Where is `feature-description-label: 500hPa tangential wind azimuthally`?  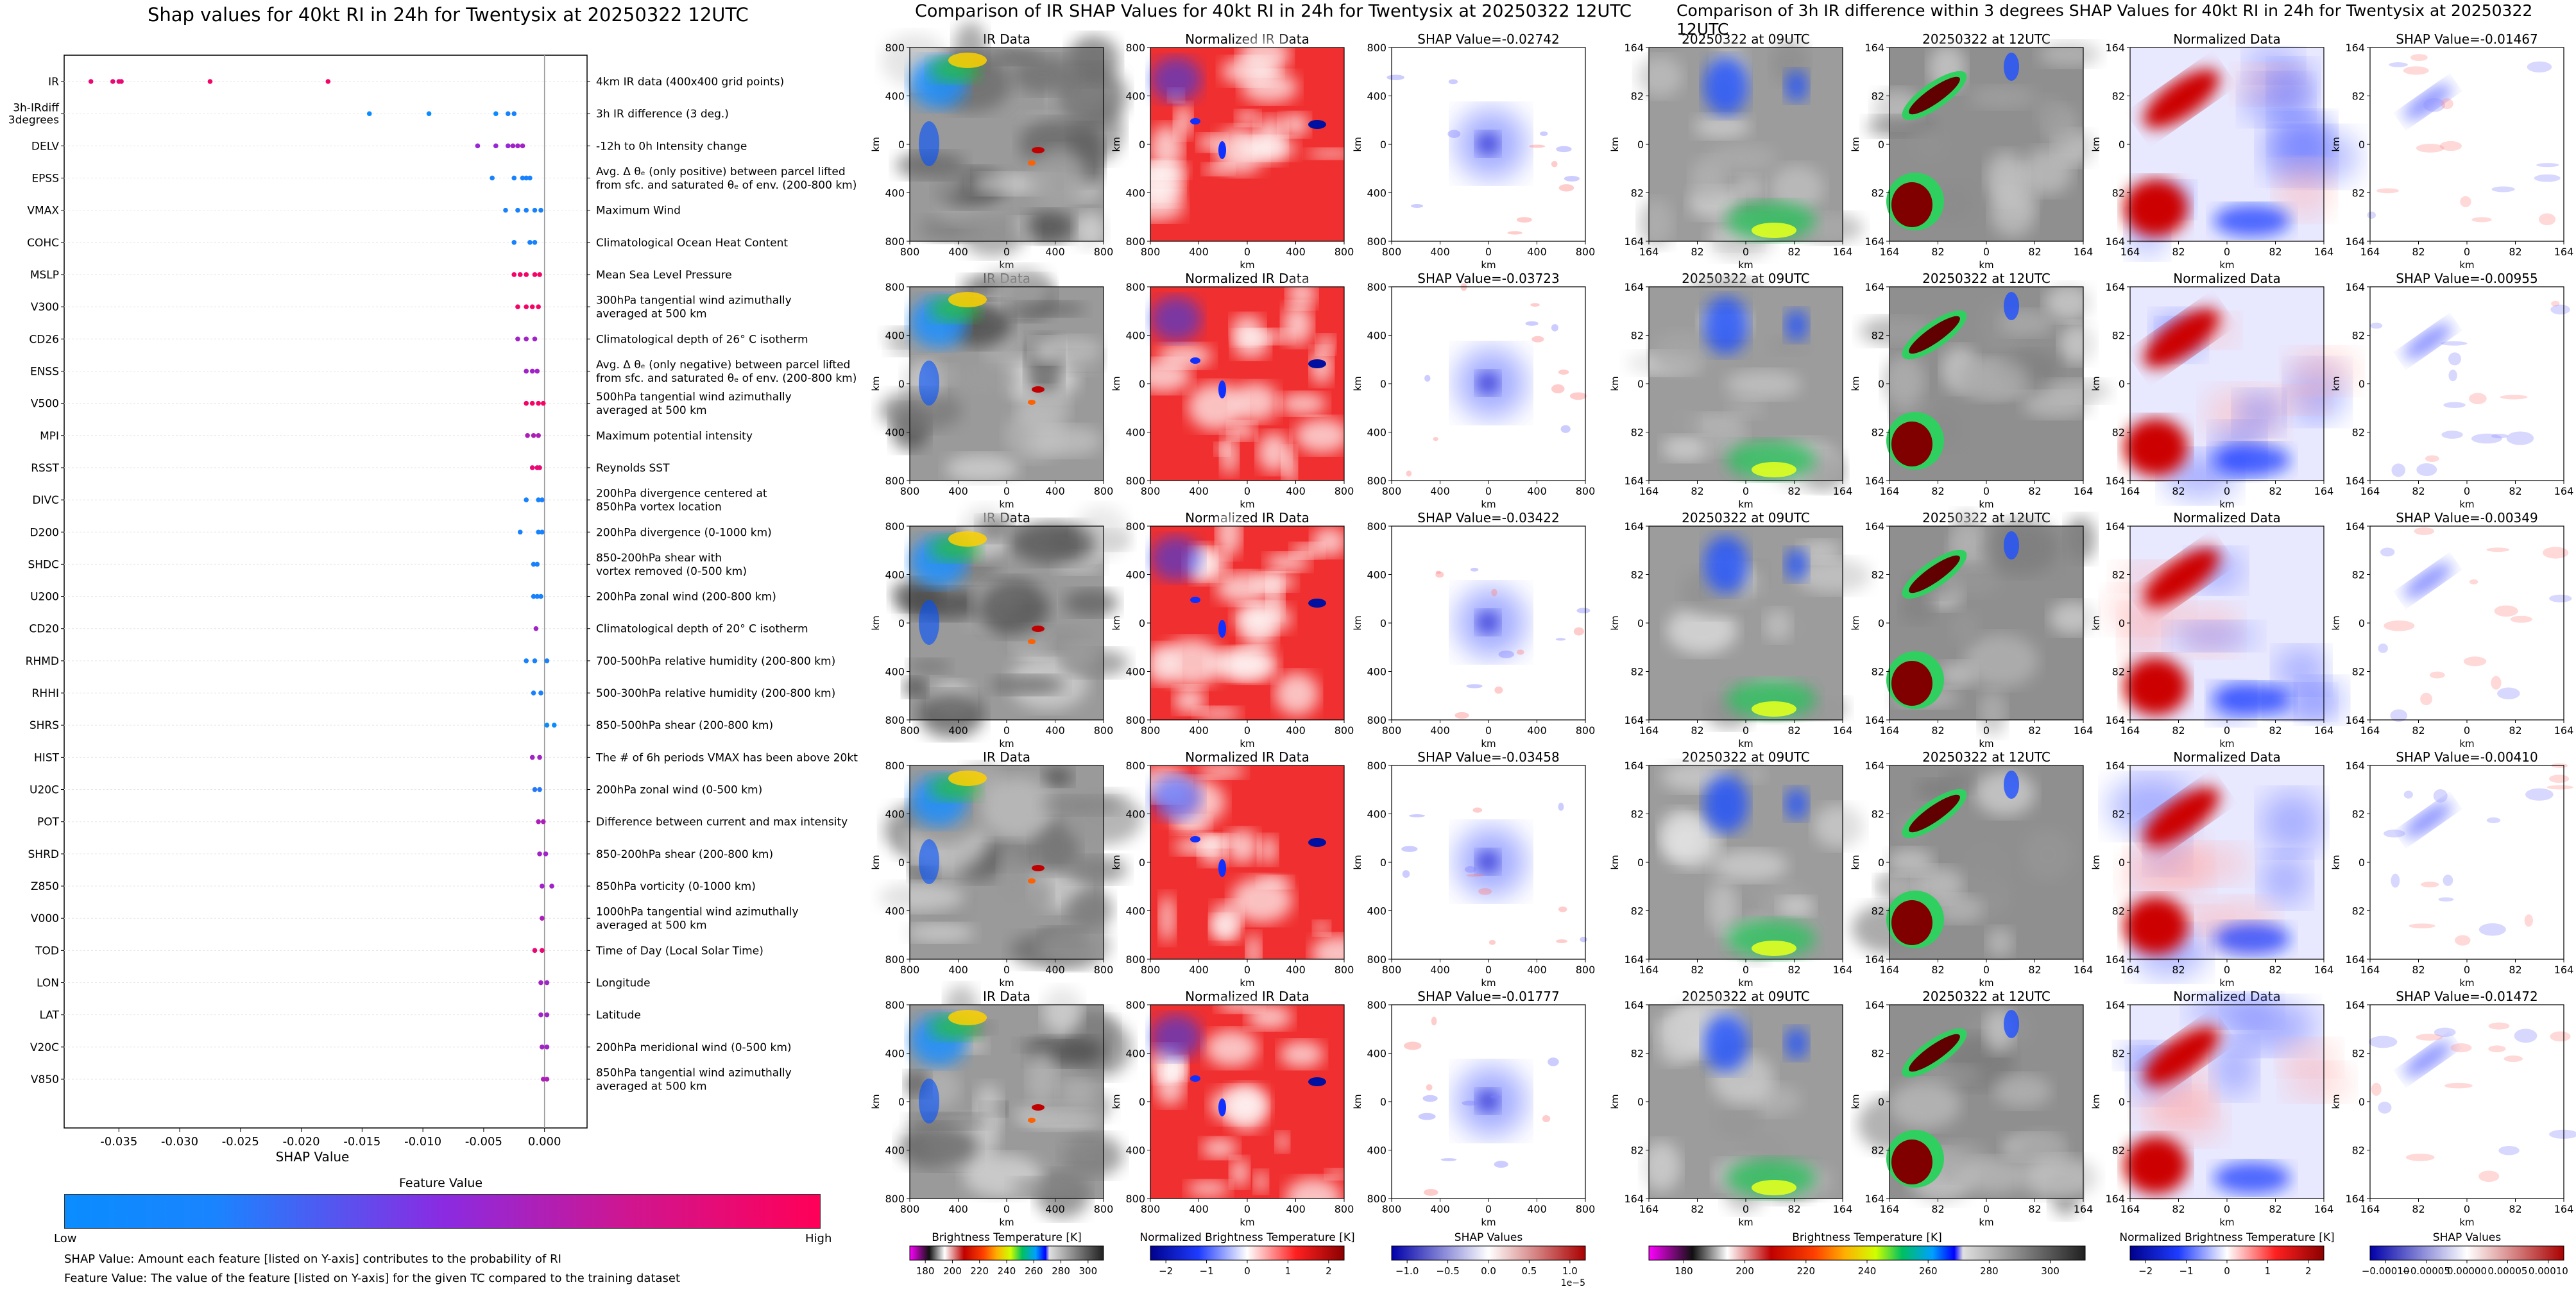 feature-description-label: 500hPa tangential wind azimuthally is located at coordinates (694, 397).